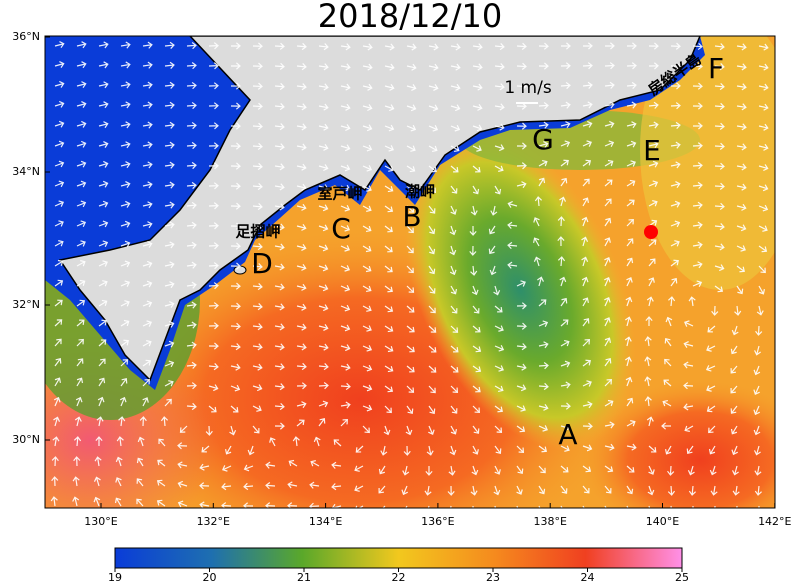 The width and height of the screenshot is (807, 588). What do you see at coordinates (652, 150) in the screenshot?
I see `point-label: E` at bounding box center [652, 150].